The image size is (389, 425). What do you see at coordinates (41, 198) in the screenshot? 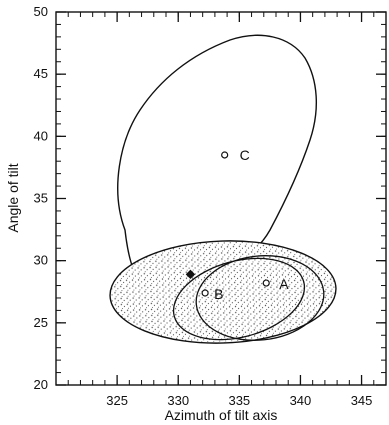
I see `y-tick-label: 35` at bounding box center [41, 198].